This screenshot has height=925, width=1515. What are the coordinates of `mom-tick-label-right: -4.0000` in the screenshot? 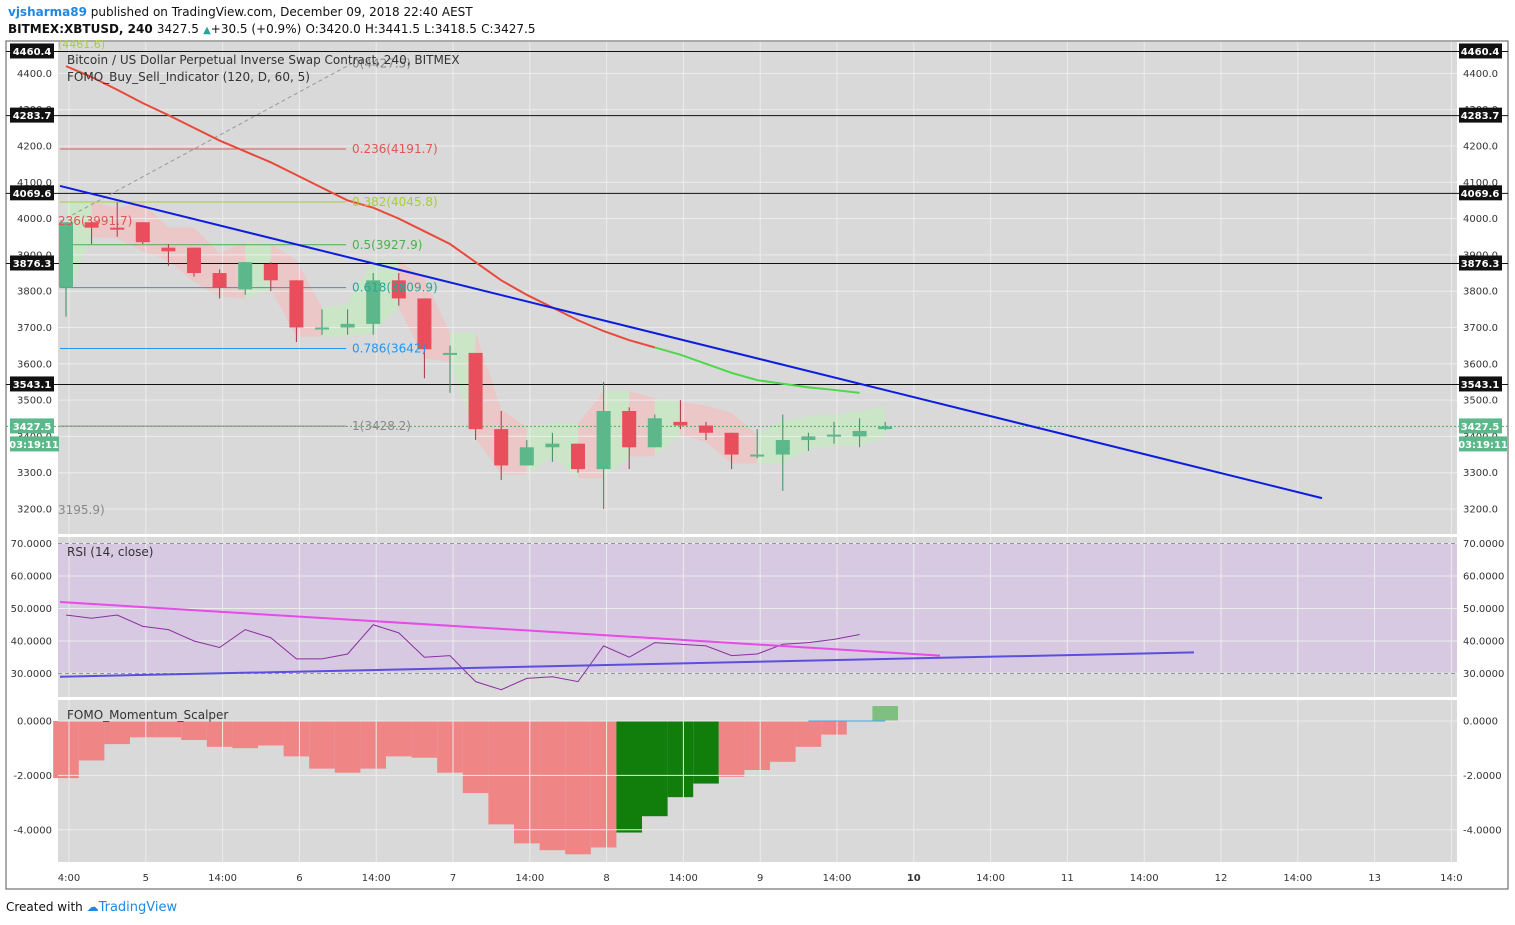 It's located at (1482, 830).